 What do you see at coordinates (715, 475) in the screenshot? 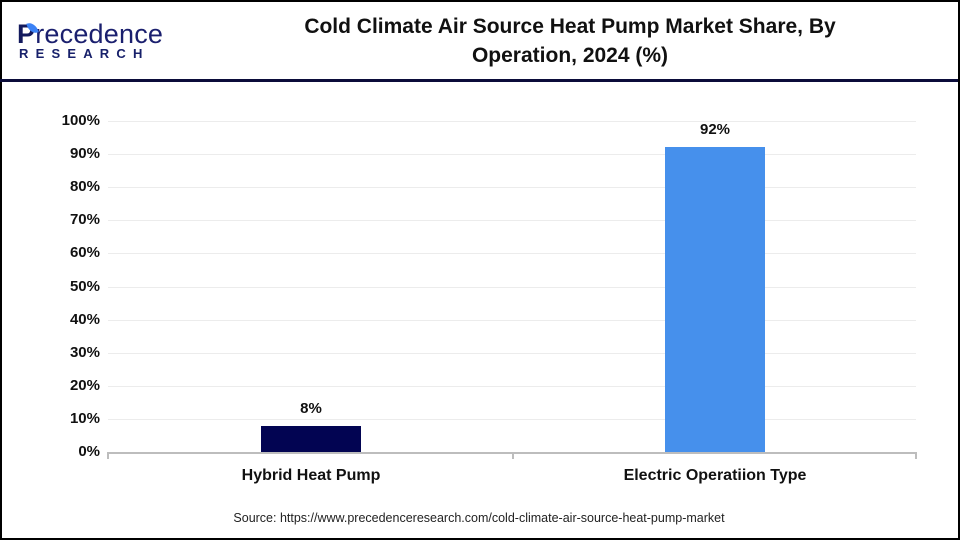
I see `x-axis-category-label: Electric Operatiion Type` at bounding box center [715, 475].